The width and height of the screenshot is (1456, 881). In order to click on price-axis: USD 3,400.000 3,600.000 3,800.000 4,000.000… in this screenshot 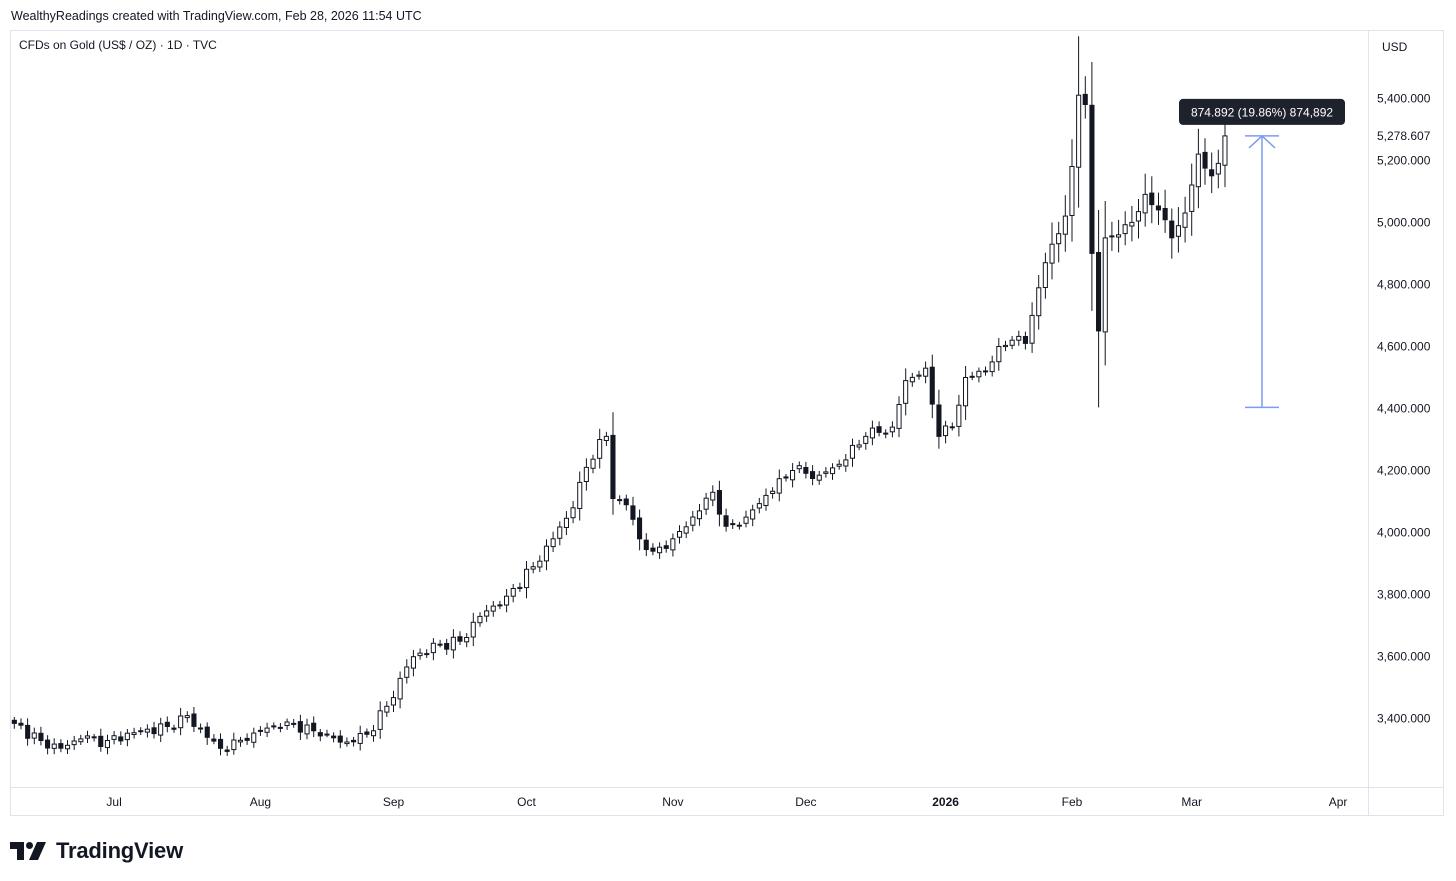, I will do `click(1405, 423)`.